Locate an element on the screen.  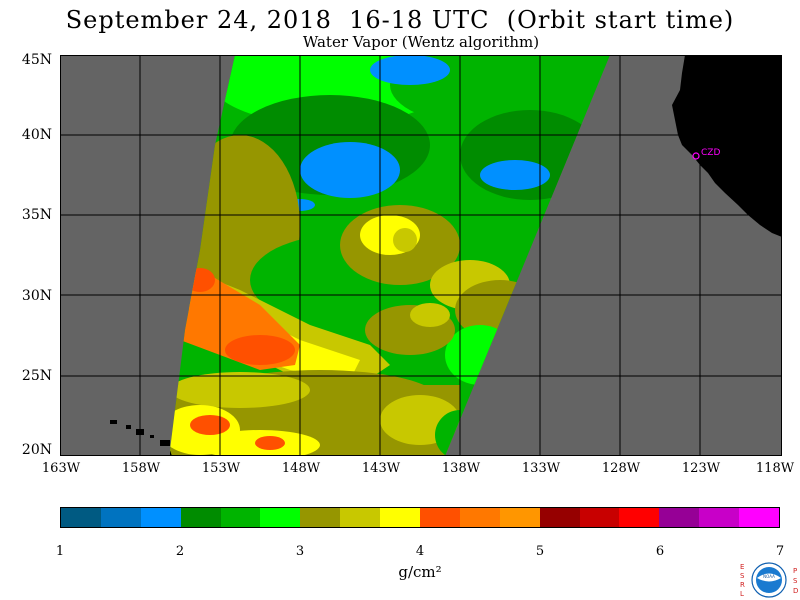
logo-letter-l: L is located at coordinates (742, 594).